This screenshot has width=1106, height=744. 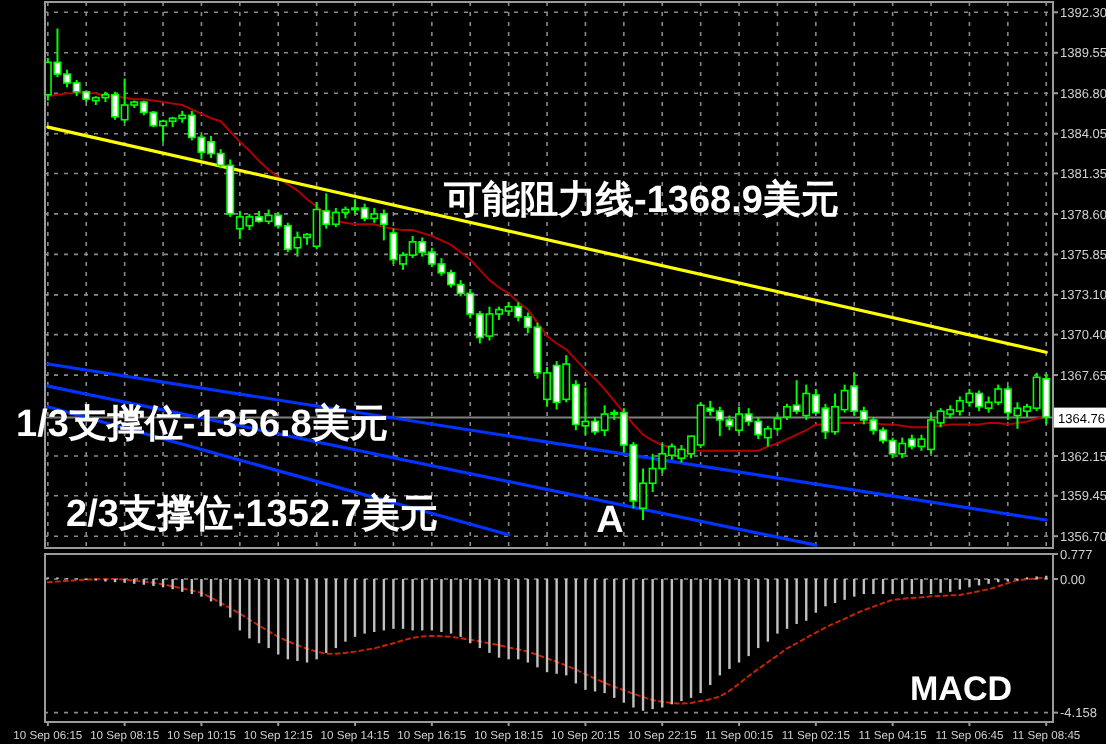 I want to click on annotation: MACD, so click(x=961, y=689).